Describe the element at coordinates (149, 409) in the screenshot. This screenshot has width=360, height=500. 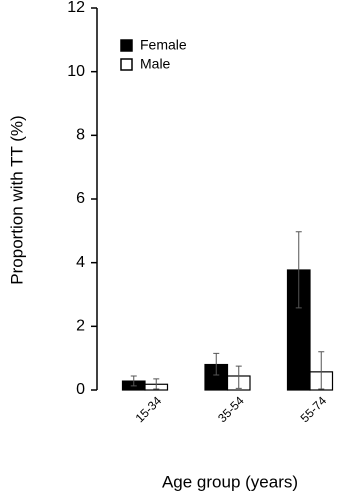
I see `x-tick-label: 15-34` at that location.